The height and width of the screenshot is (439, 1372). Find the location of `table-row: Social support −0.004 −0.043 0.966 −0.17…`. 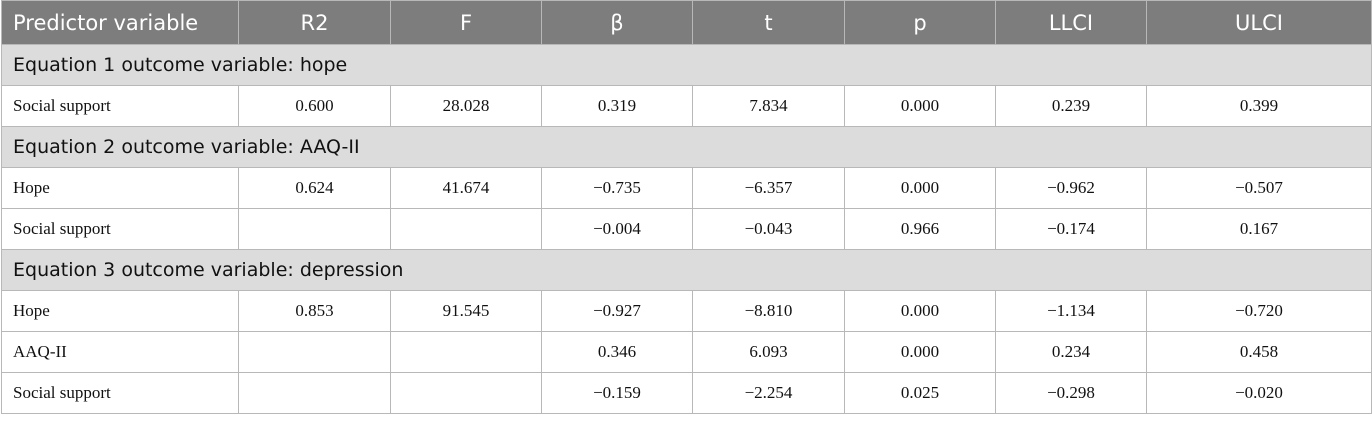

table-row: Social support −0.004 −0.043 0.966 −0.17… is located at coordinates (686, 229).